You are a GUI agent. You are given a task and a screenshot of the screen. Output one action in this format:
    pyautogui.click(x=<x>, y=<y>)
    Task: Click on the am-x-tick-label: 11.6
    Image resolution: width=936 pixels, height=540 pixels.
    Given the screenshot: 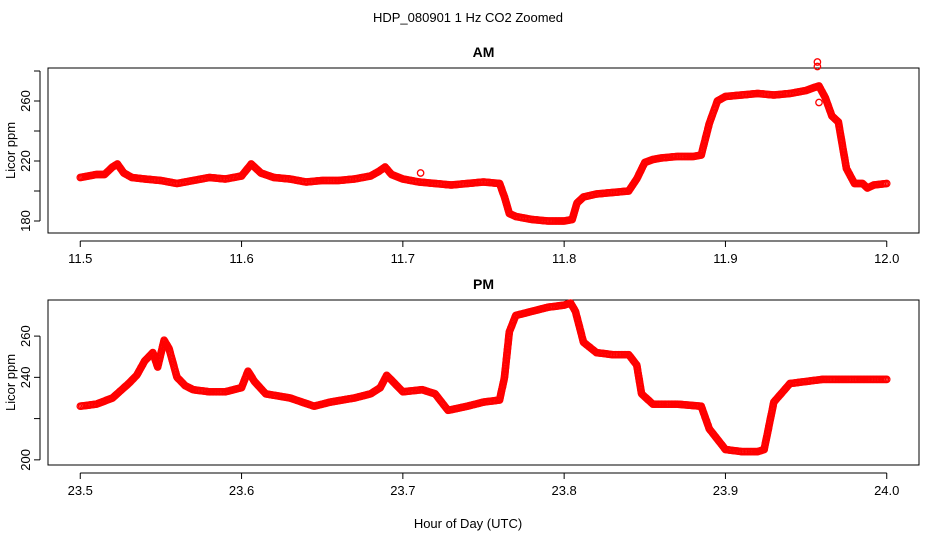 What is the action you would take?
    pyautogui.click(x=241, y=258)
    